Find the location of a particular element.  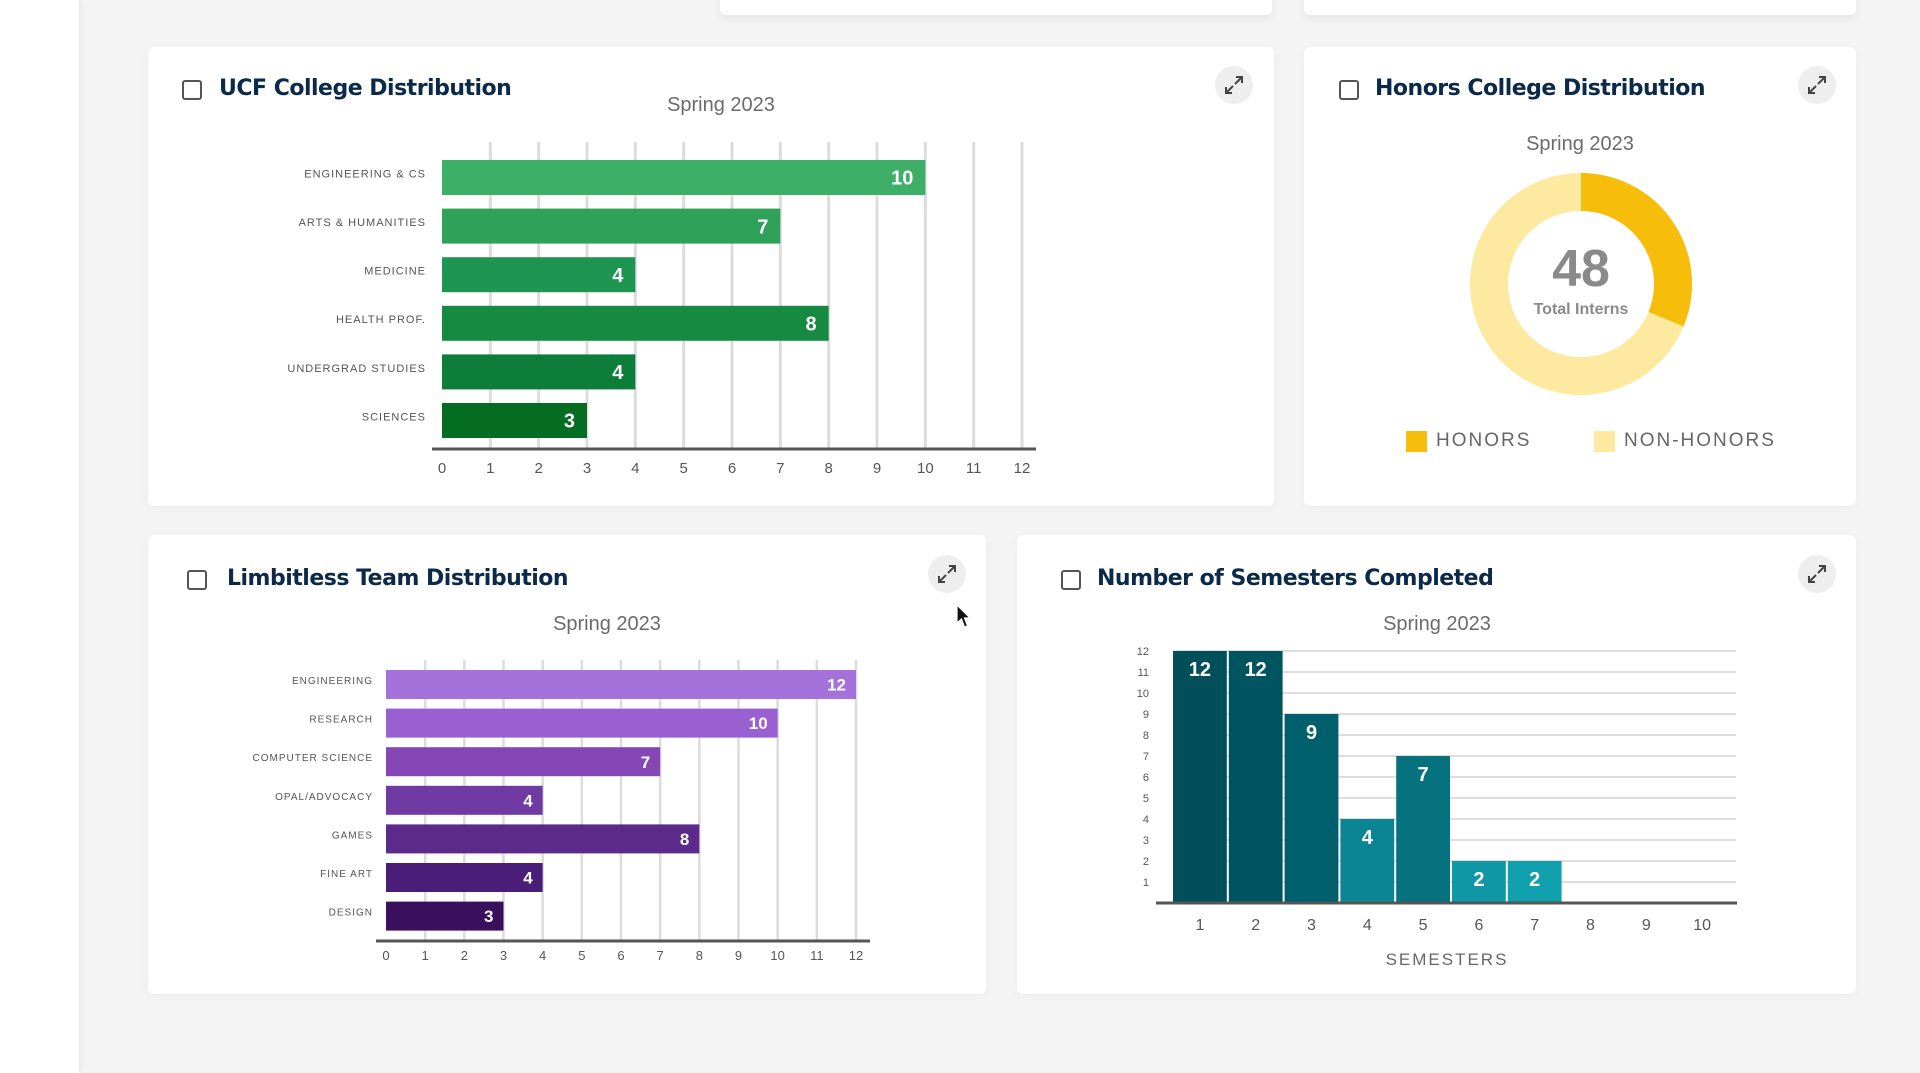

legend-swatch-non-honors is located at coordinates (1604, 441).